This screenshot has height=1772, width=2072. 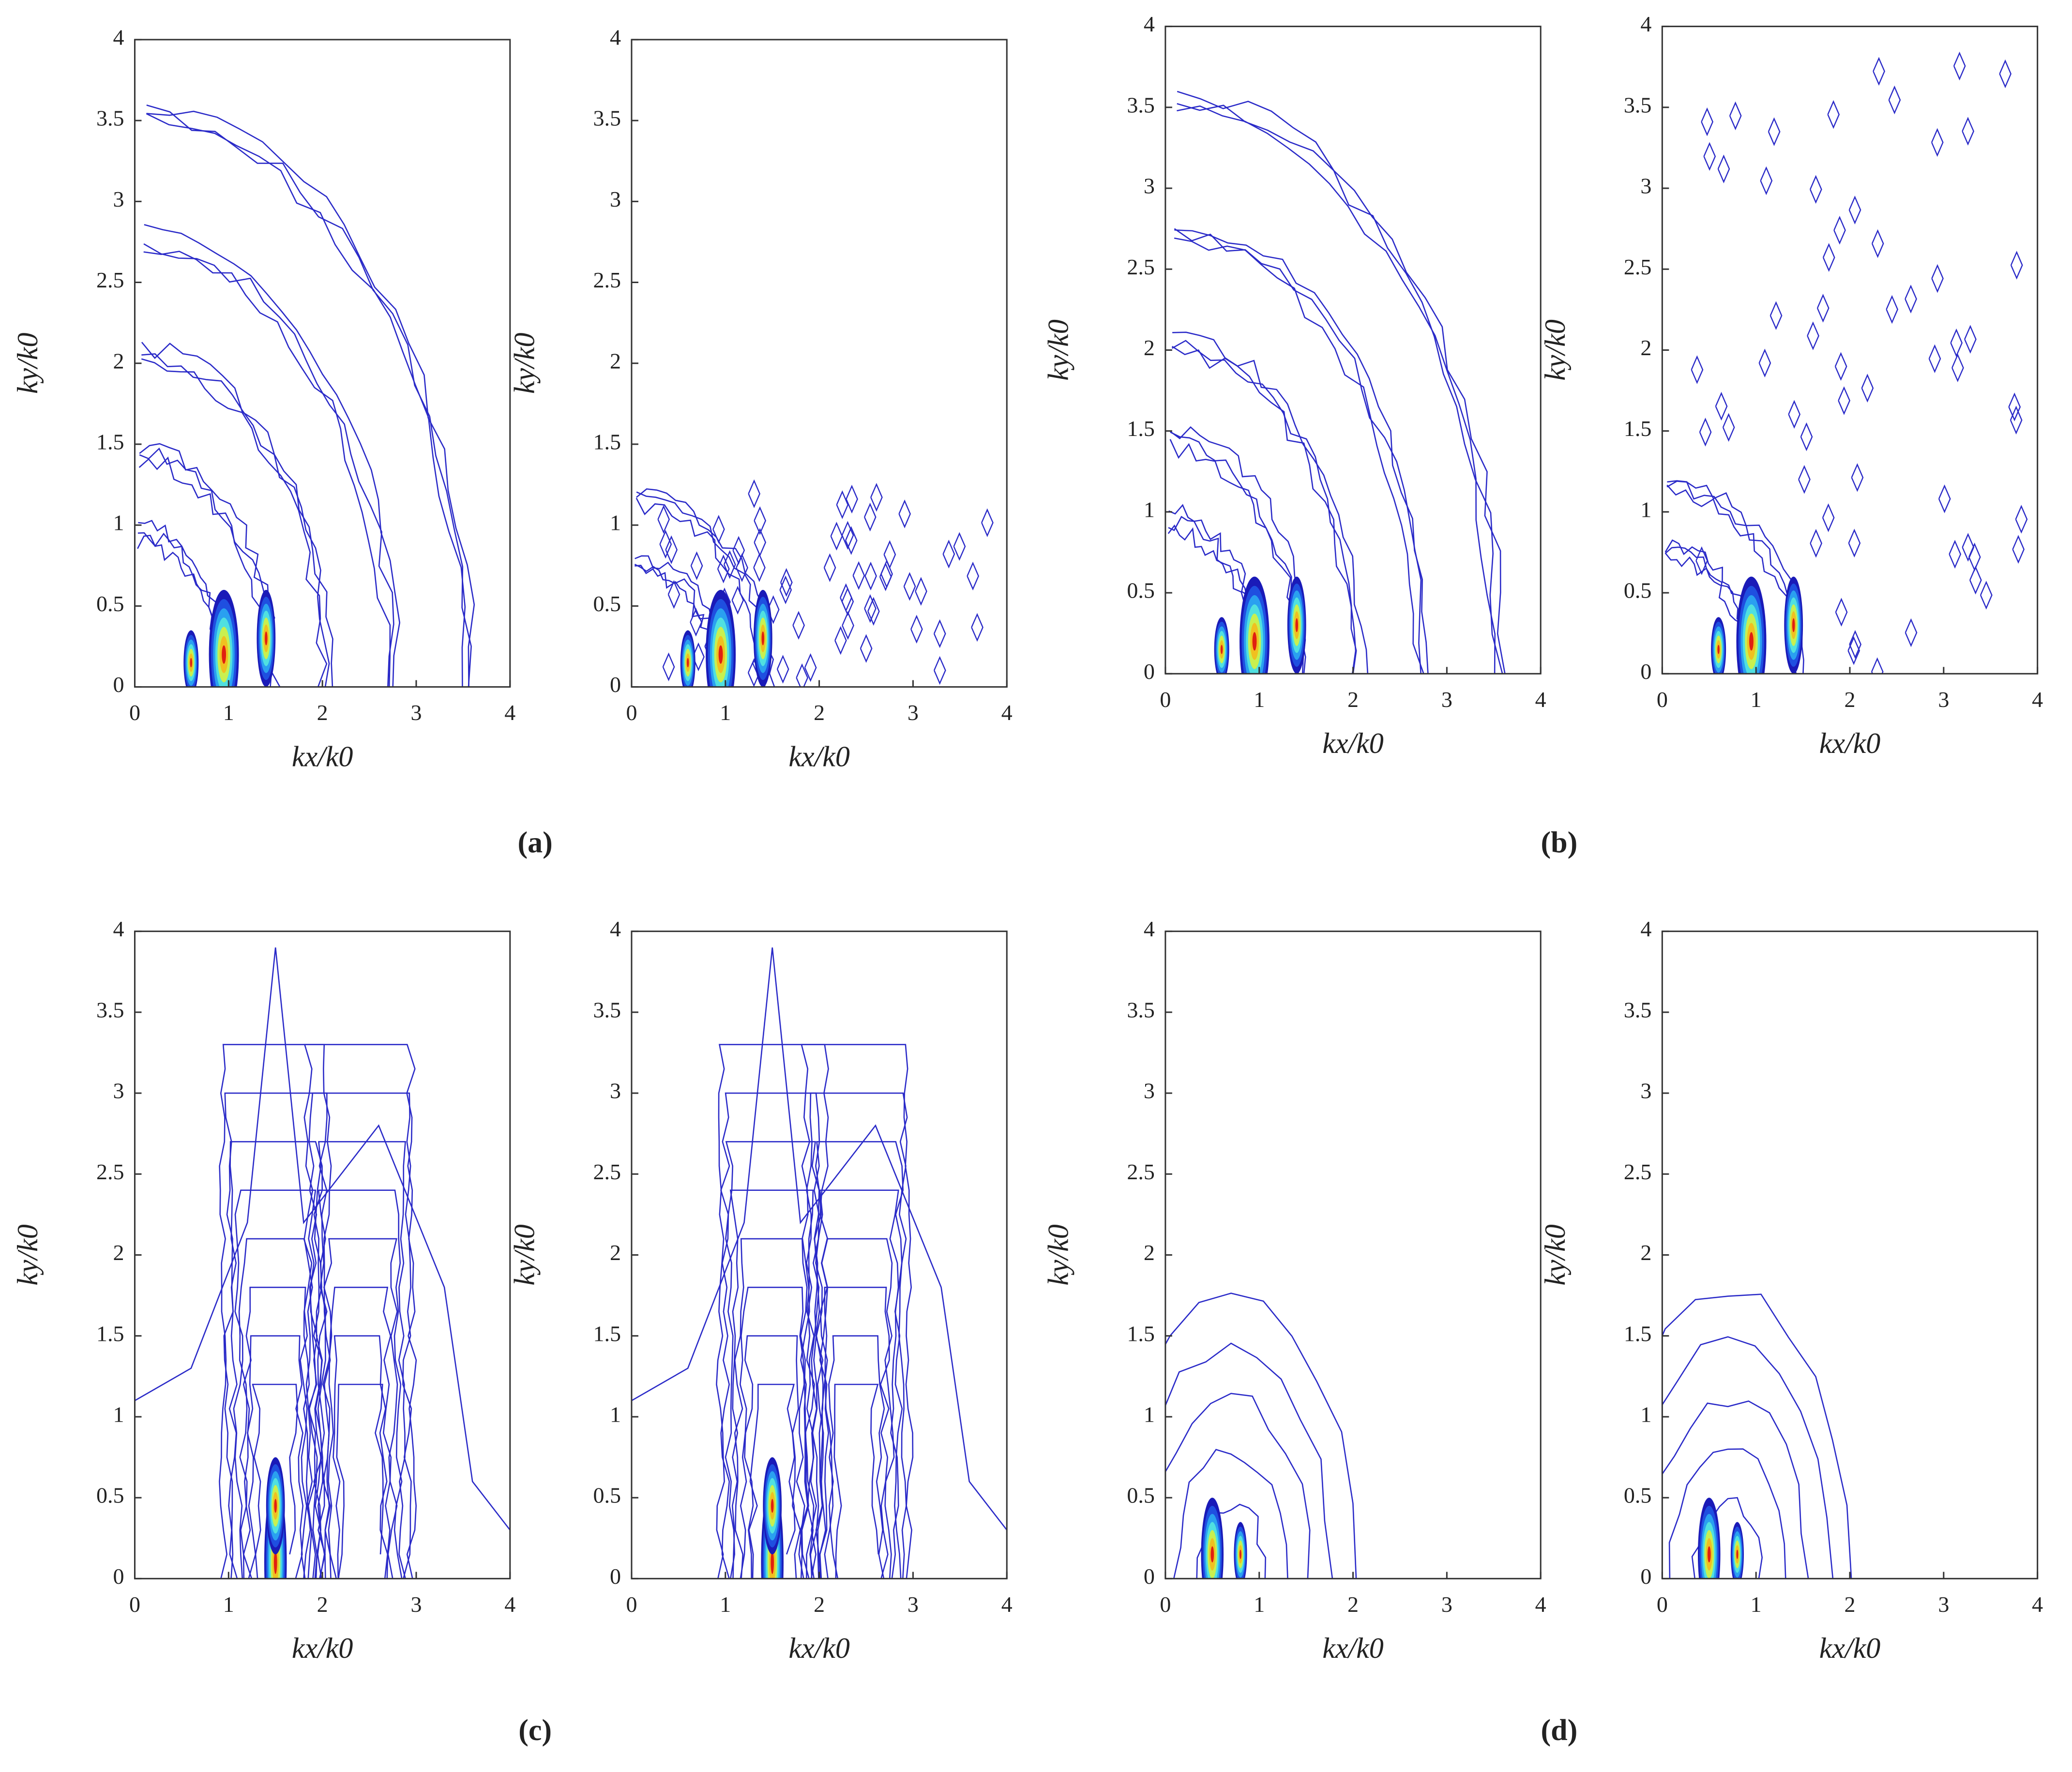 I want to click on y-tick-label: 1.5, so click(x=1638, y=428).